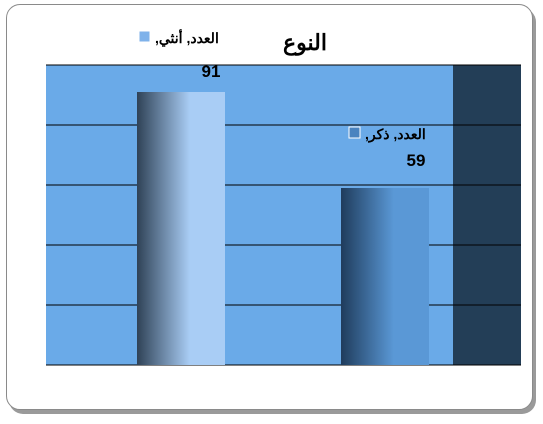  Describe the element at coordinates (305, 43) in the screenshot. I see `chart-title: النوع` at that location.